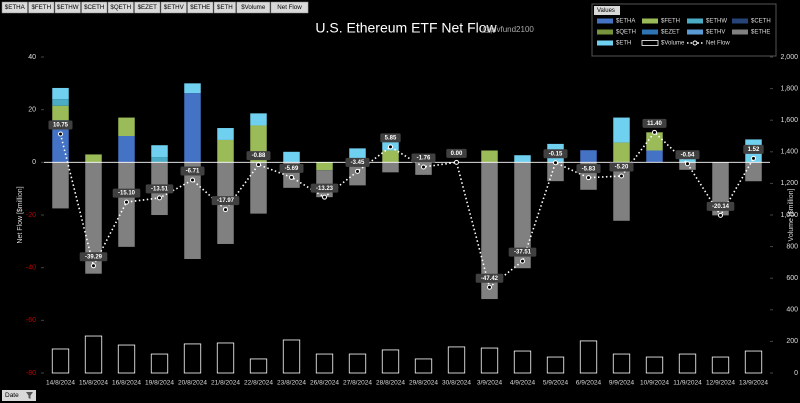  Describe the element at coordinates (390, 383) in the screenshot. I see `x-tick-label: 28/8/2024` at that location.